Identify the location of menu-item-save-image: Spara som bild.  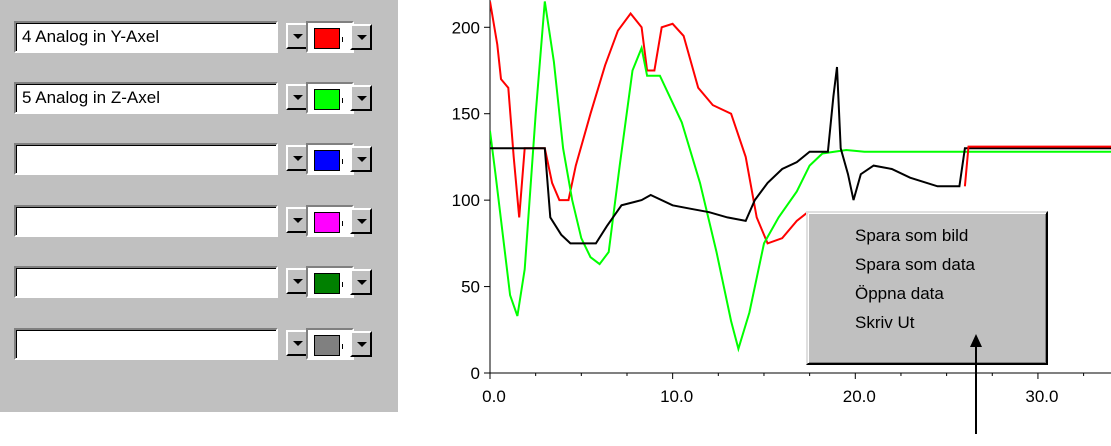
(912, 235).